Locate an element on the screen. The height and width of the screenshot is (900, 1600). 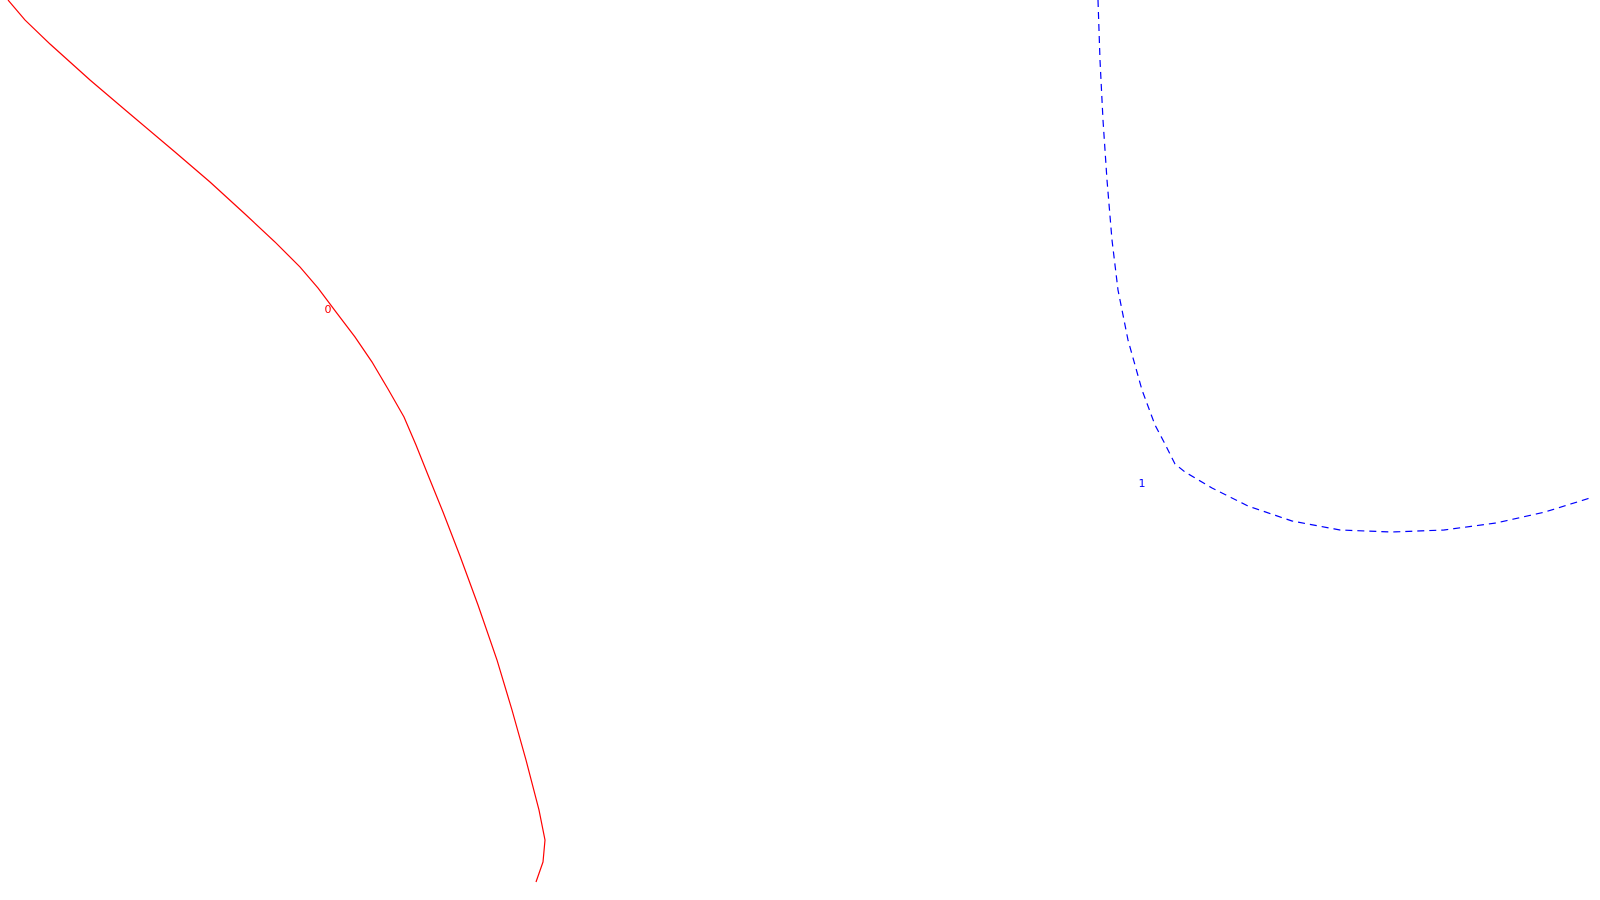
contour-label-1: 1 is located at coordinates (1142, 483).